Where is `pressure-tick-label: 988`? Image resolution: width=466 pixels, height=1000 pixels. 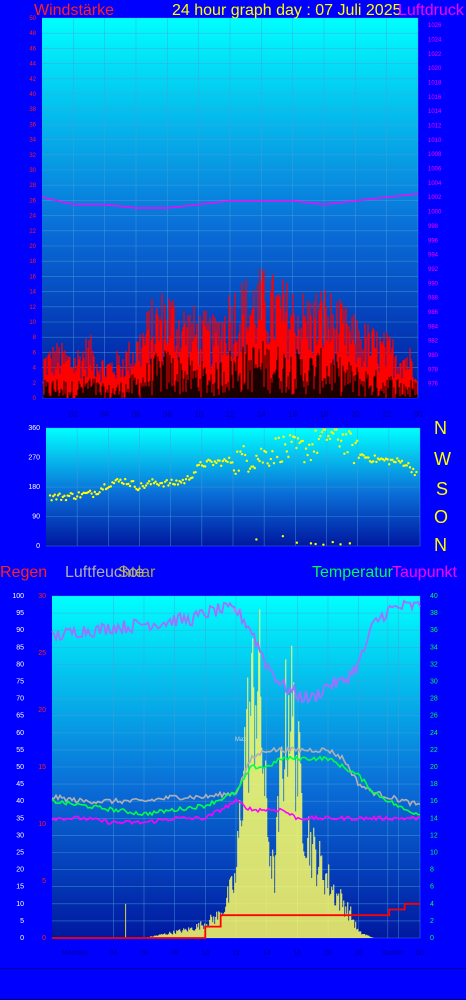
pressure-tick-label: 988 is located at coordinates (433, 299).